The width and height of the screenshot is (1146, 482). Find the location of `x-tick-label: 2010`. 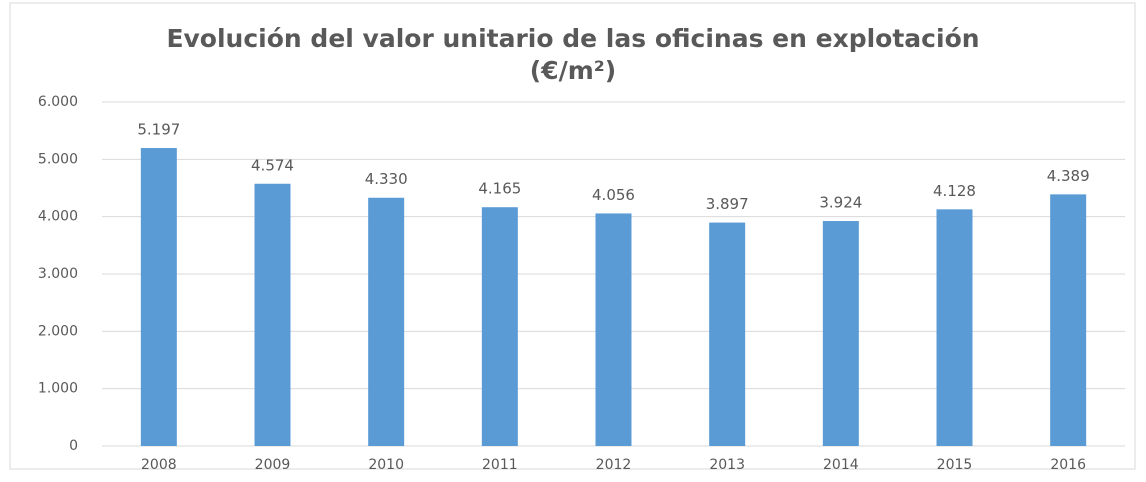

x-tick-label: 2010 is located at coordinates (386, 465).